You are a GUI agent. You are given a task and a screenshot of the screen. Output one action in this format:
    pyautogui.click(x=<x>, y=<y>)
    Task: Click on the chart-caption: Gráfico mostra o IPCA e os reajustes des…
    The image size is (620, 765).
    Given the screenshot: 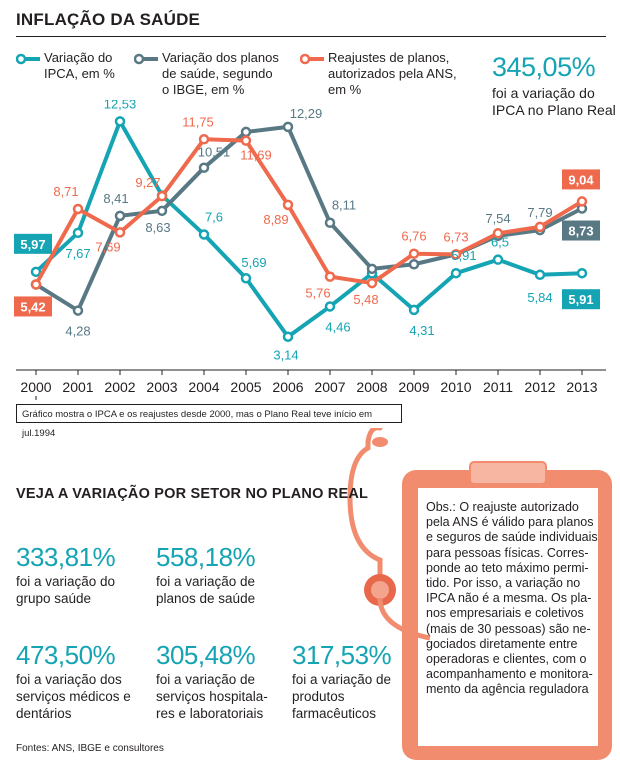 What is the action you would take?
    pyautogui.click(x=209, y=421)
    